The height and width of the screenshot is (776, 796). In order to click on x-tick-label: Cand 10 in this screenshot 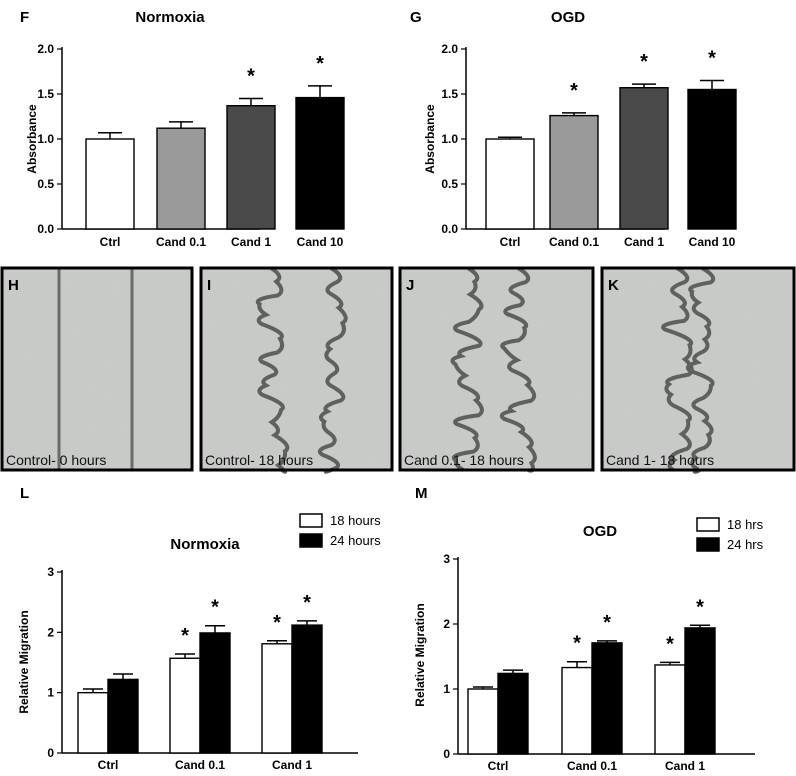, I will do `click(320, 242)`.